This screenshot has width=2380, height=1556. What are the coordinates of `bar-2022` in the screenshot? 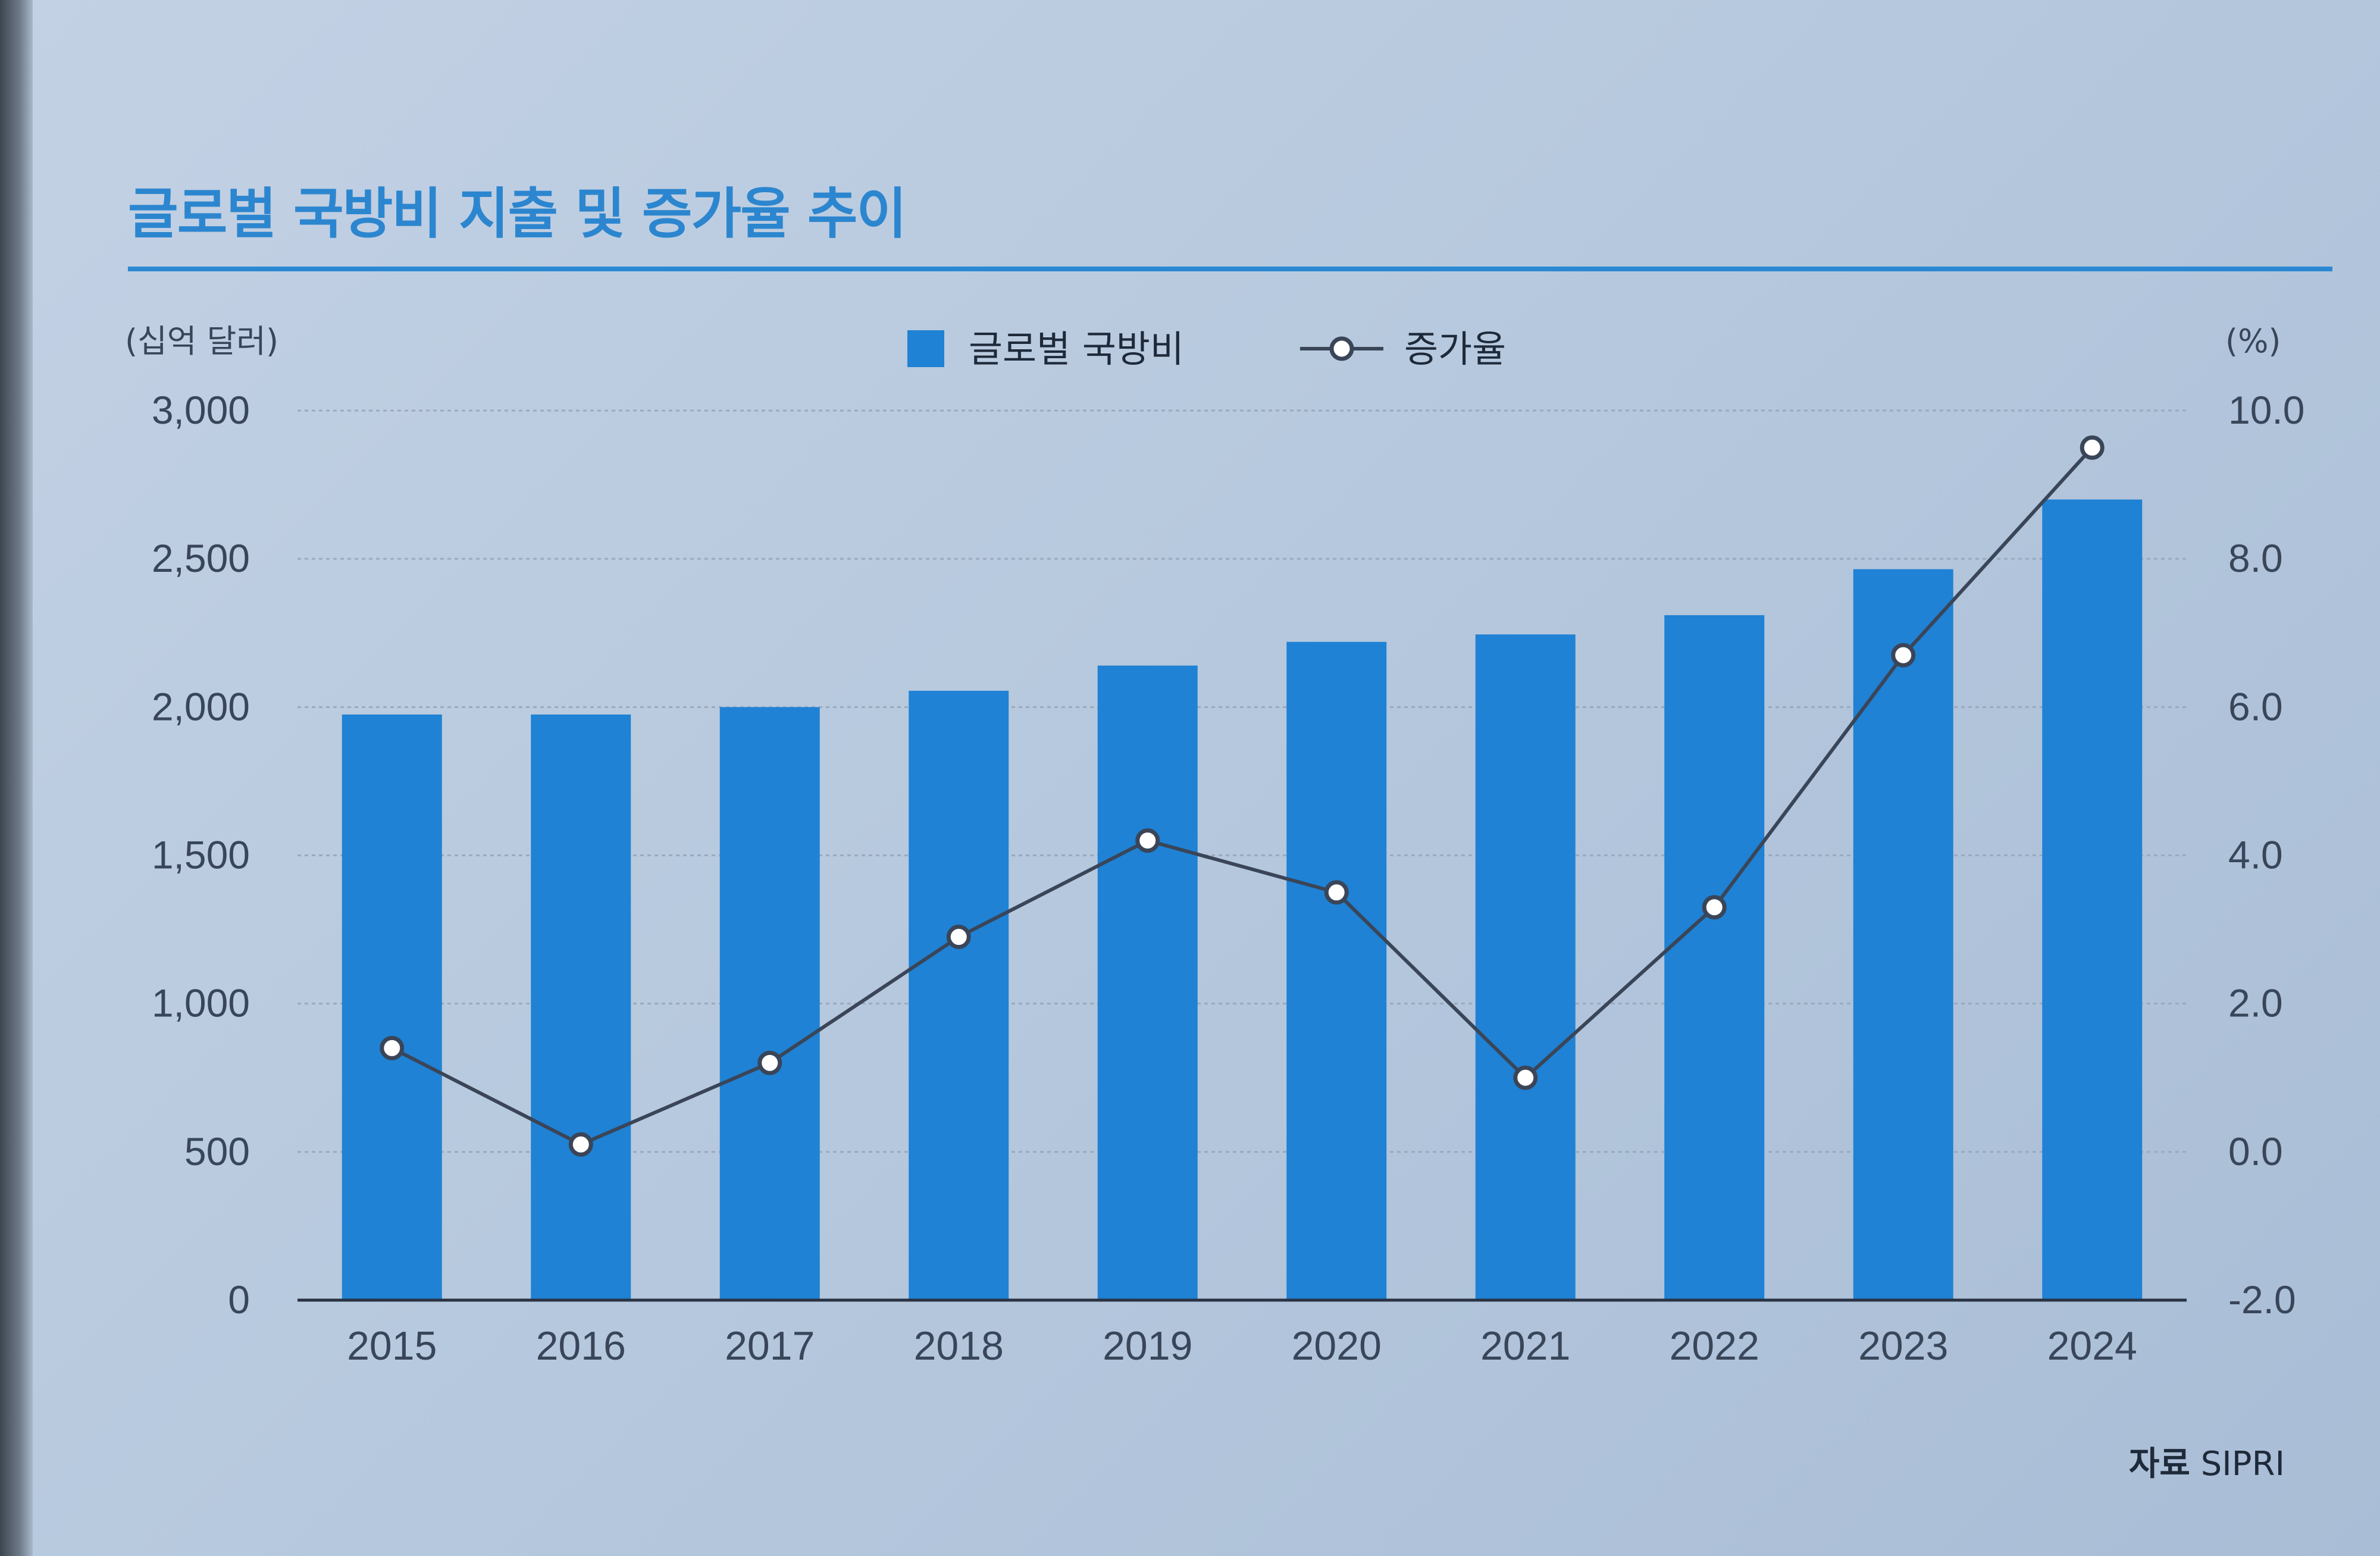 It's located at (1714, 957).